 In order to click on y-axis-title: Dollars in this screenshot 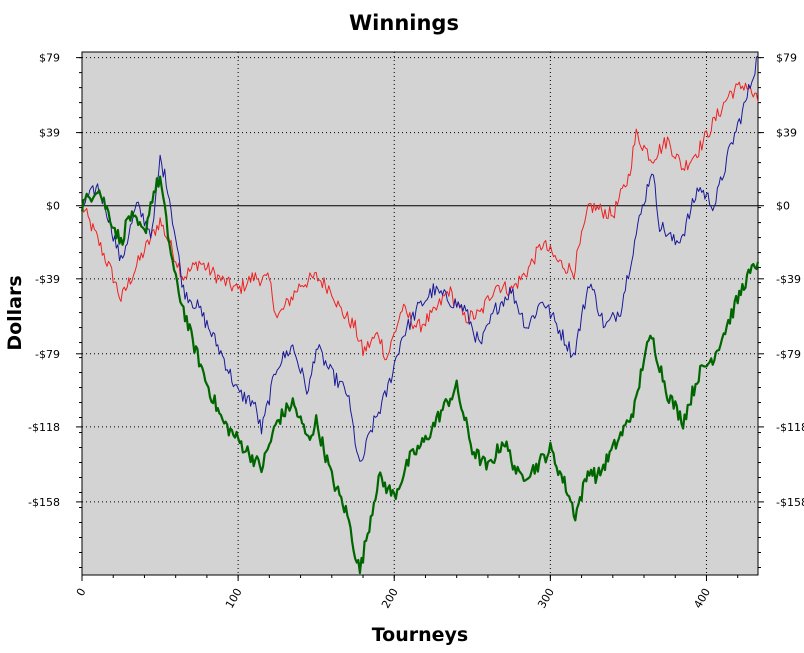, I will do `click(15, 312)`.